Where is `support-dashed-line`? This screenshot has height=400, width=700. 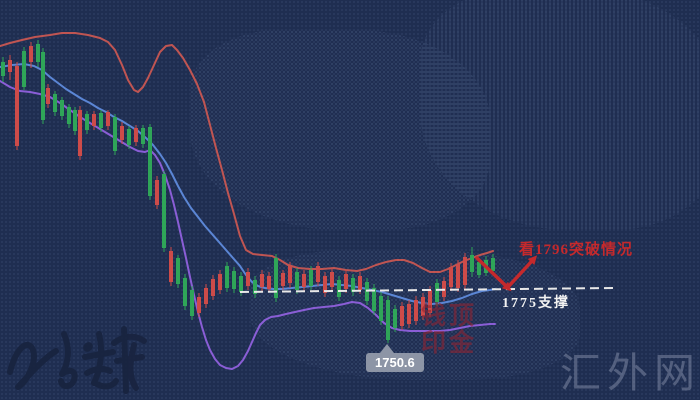 support-dashed-line is located at coordinates (427, 290).